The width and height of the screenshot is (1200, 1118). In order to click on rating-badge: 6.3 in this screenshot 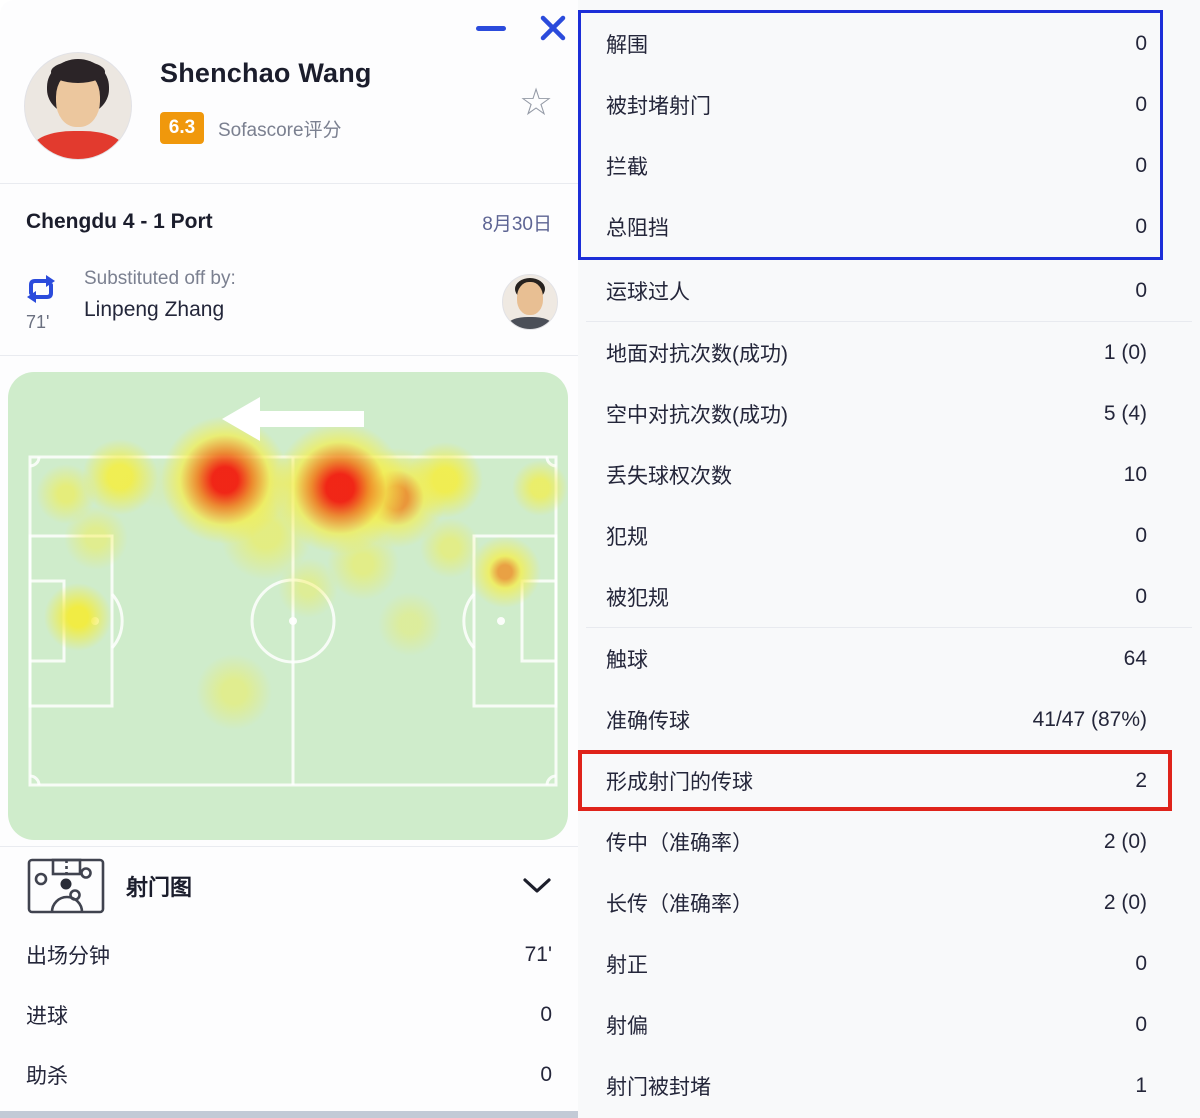, I will do `click(182, 128)`.